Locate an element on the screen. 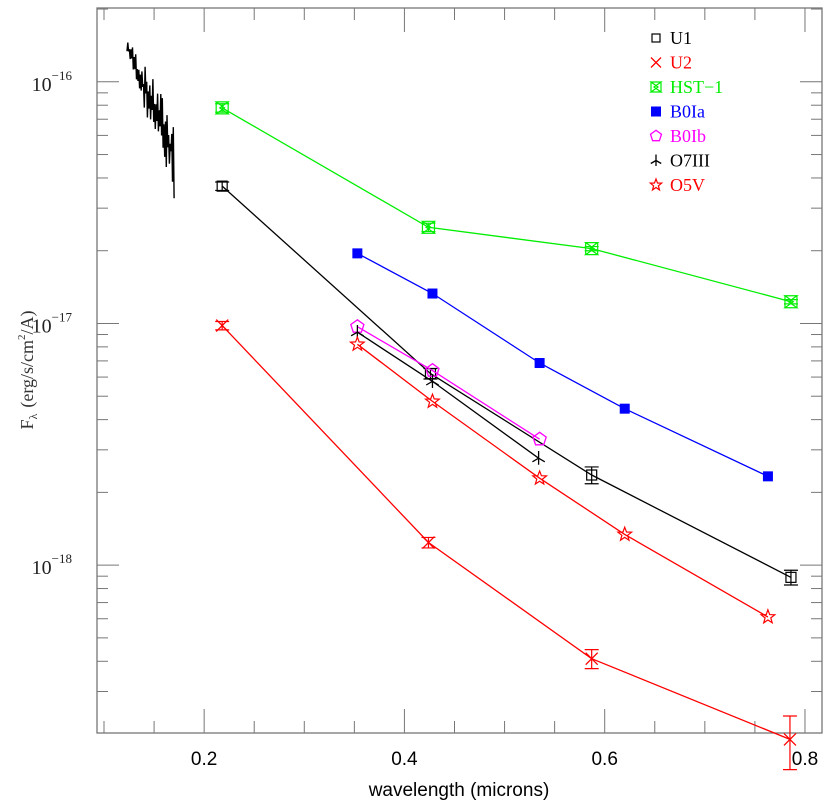  series-b0ib is located at coordinates (448, 382).